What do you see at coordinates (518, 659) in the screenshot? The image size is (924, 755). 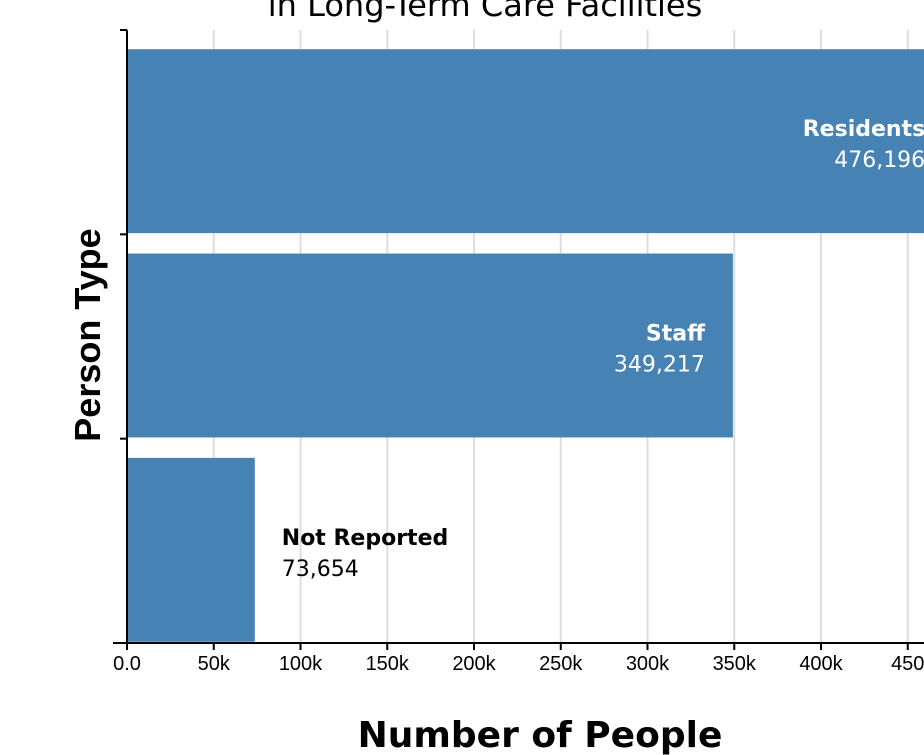 I see `x-ticks: 0.0 50k 100k 150k 200k 250k 300k 350k 400k 450` at bounding box center [518, 659].